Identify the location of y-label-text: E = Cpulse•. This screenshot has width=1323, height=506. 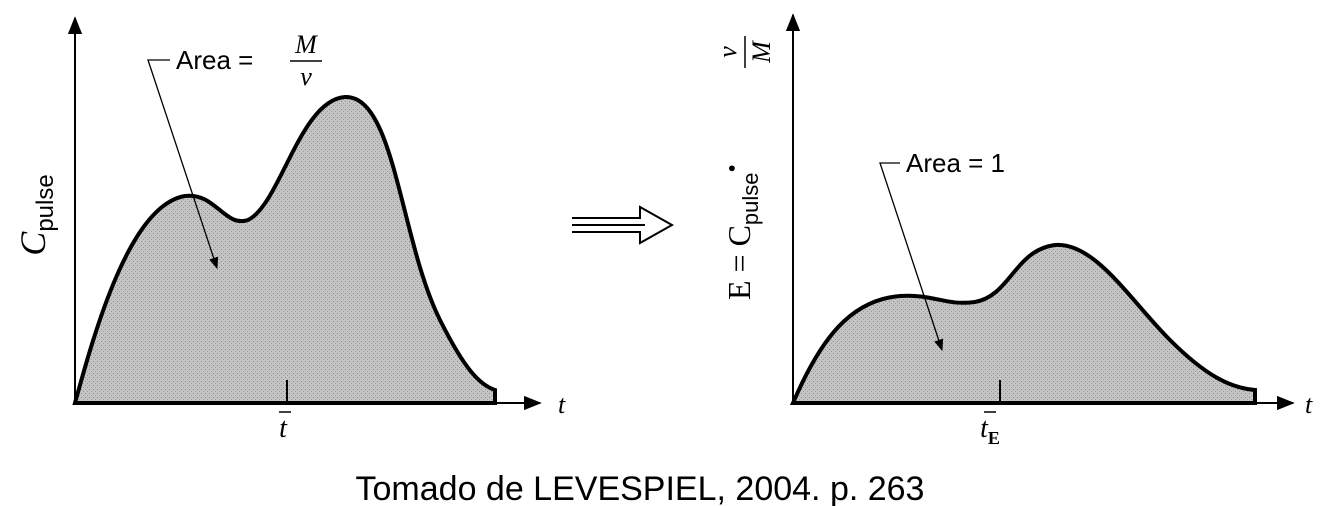
(741, 232).